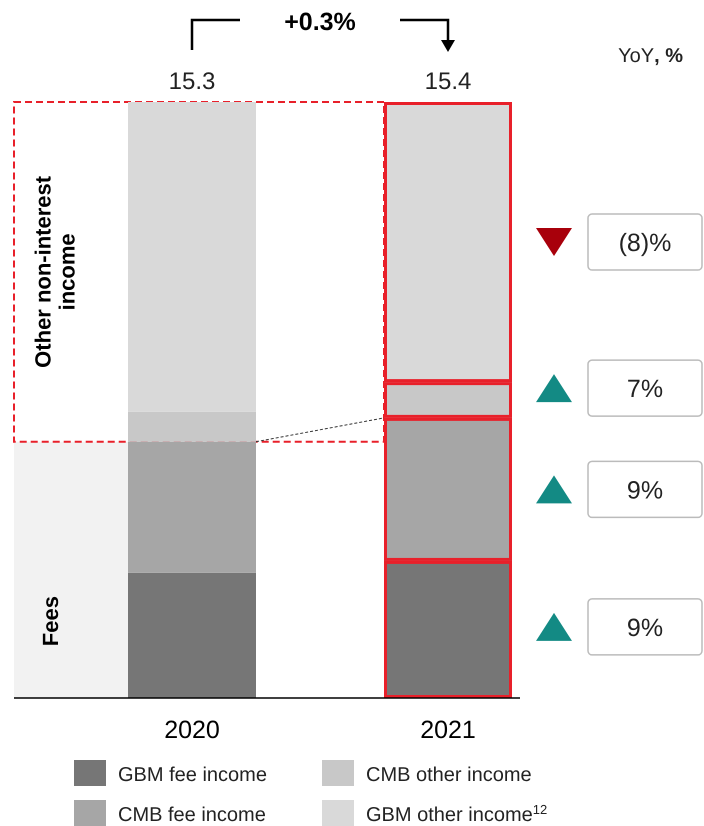  I want to click on legend-label: CMB other income, so click(449, 775).